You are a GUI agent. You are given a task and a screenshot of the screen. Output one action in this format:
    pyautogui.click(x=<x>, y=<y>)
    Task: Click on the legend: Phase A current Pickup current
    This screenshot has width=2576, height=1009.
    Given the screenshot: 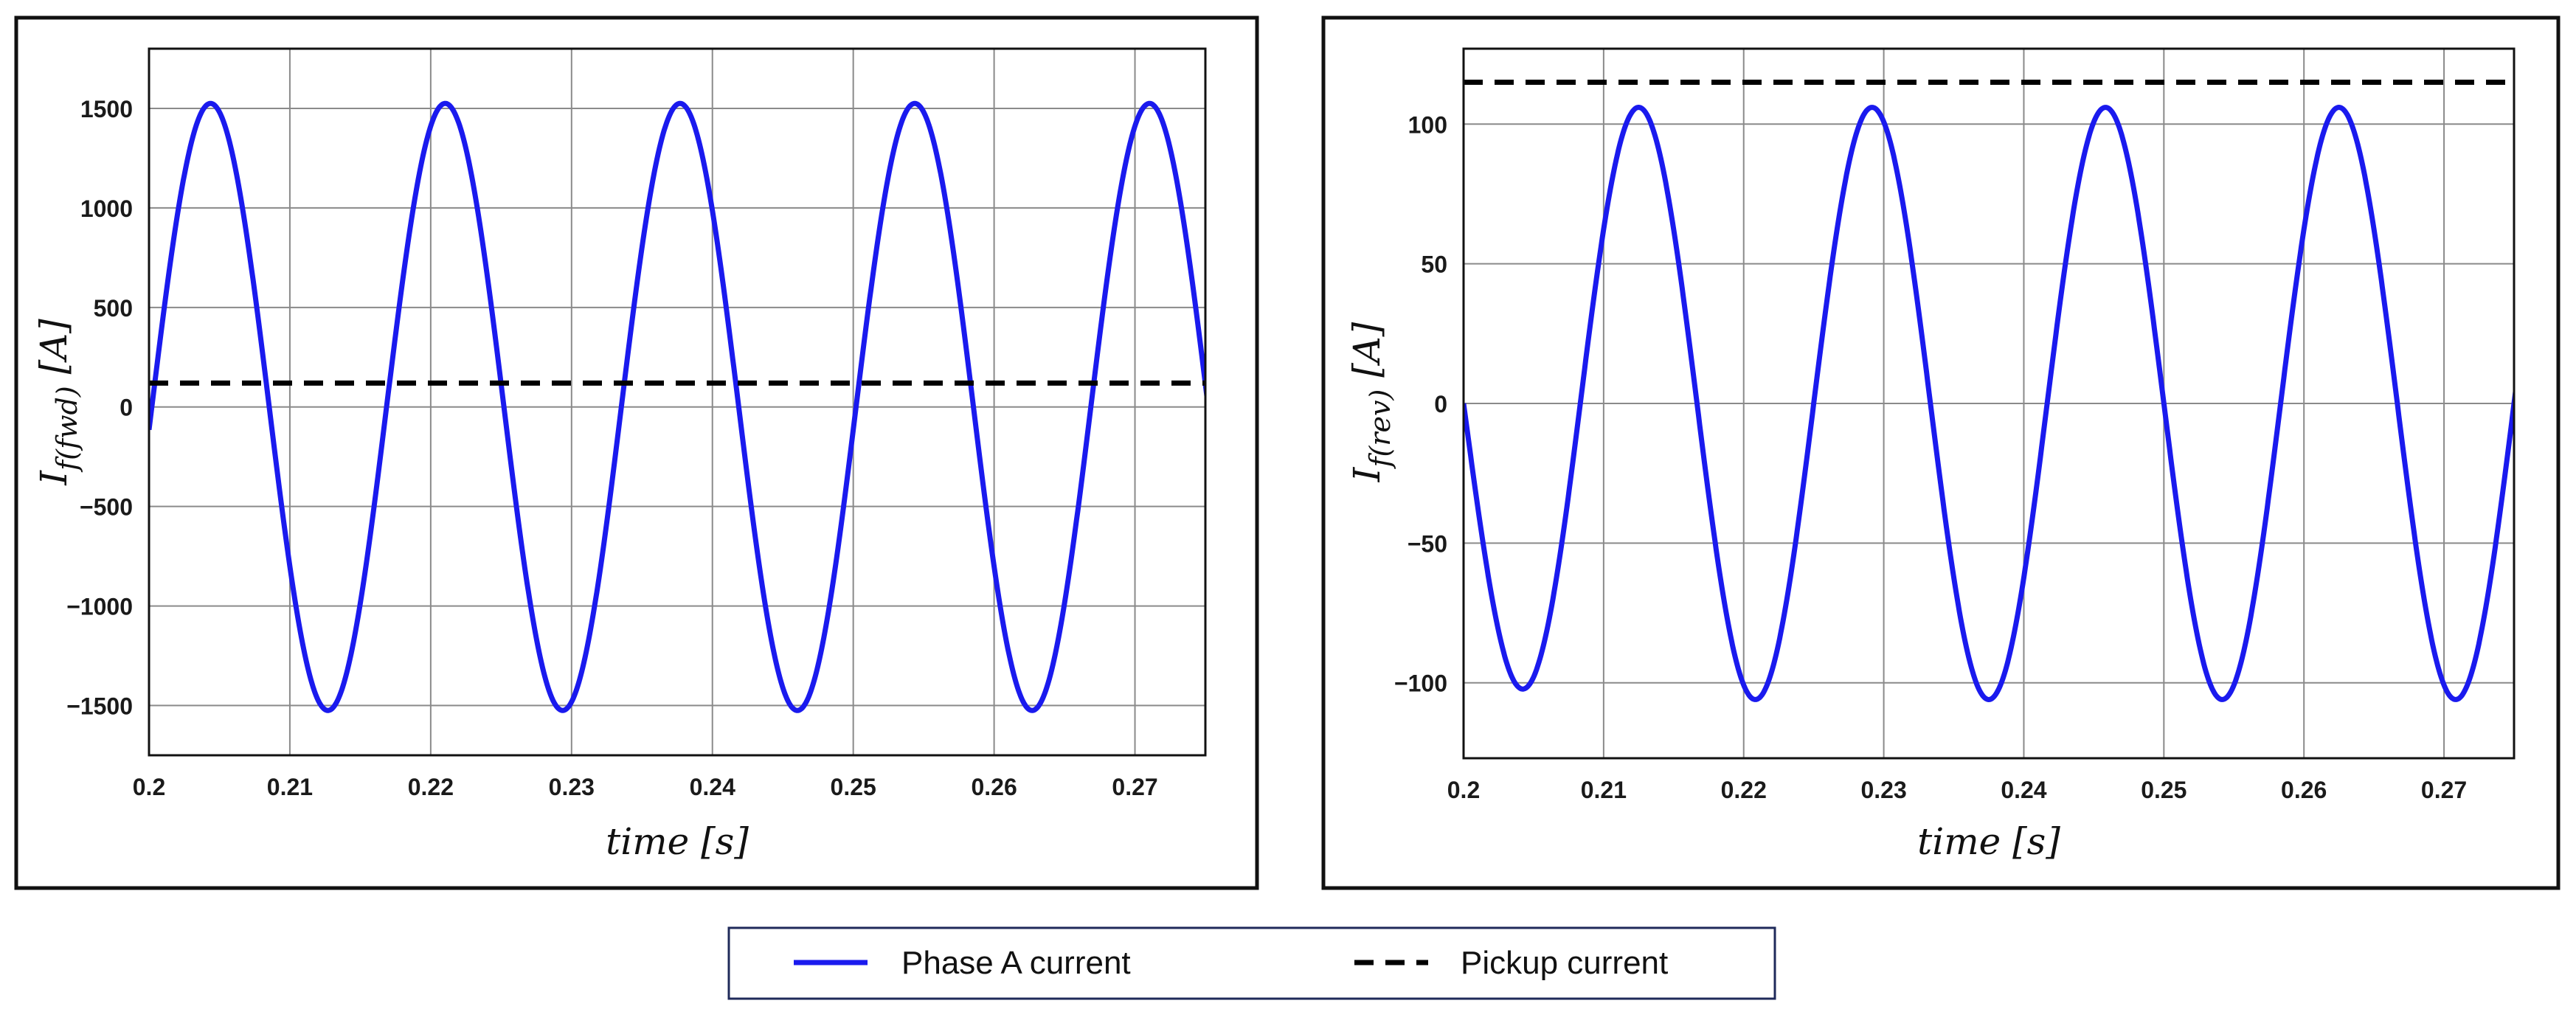 What is the action you would take?
    pyautogui.click(x=1252, y=963)
    